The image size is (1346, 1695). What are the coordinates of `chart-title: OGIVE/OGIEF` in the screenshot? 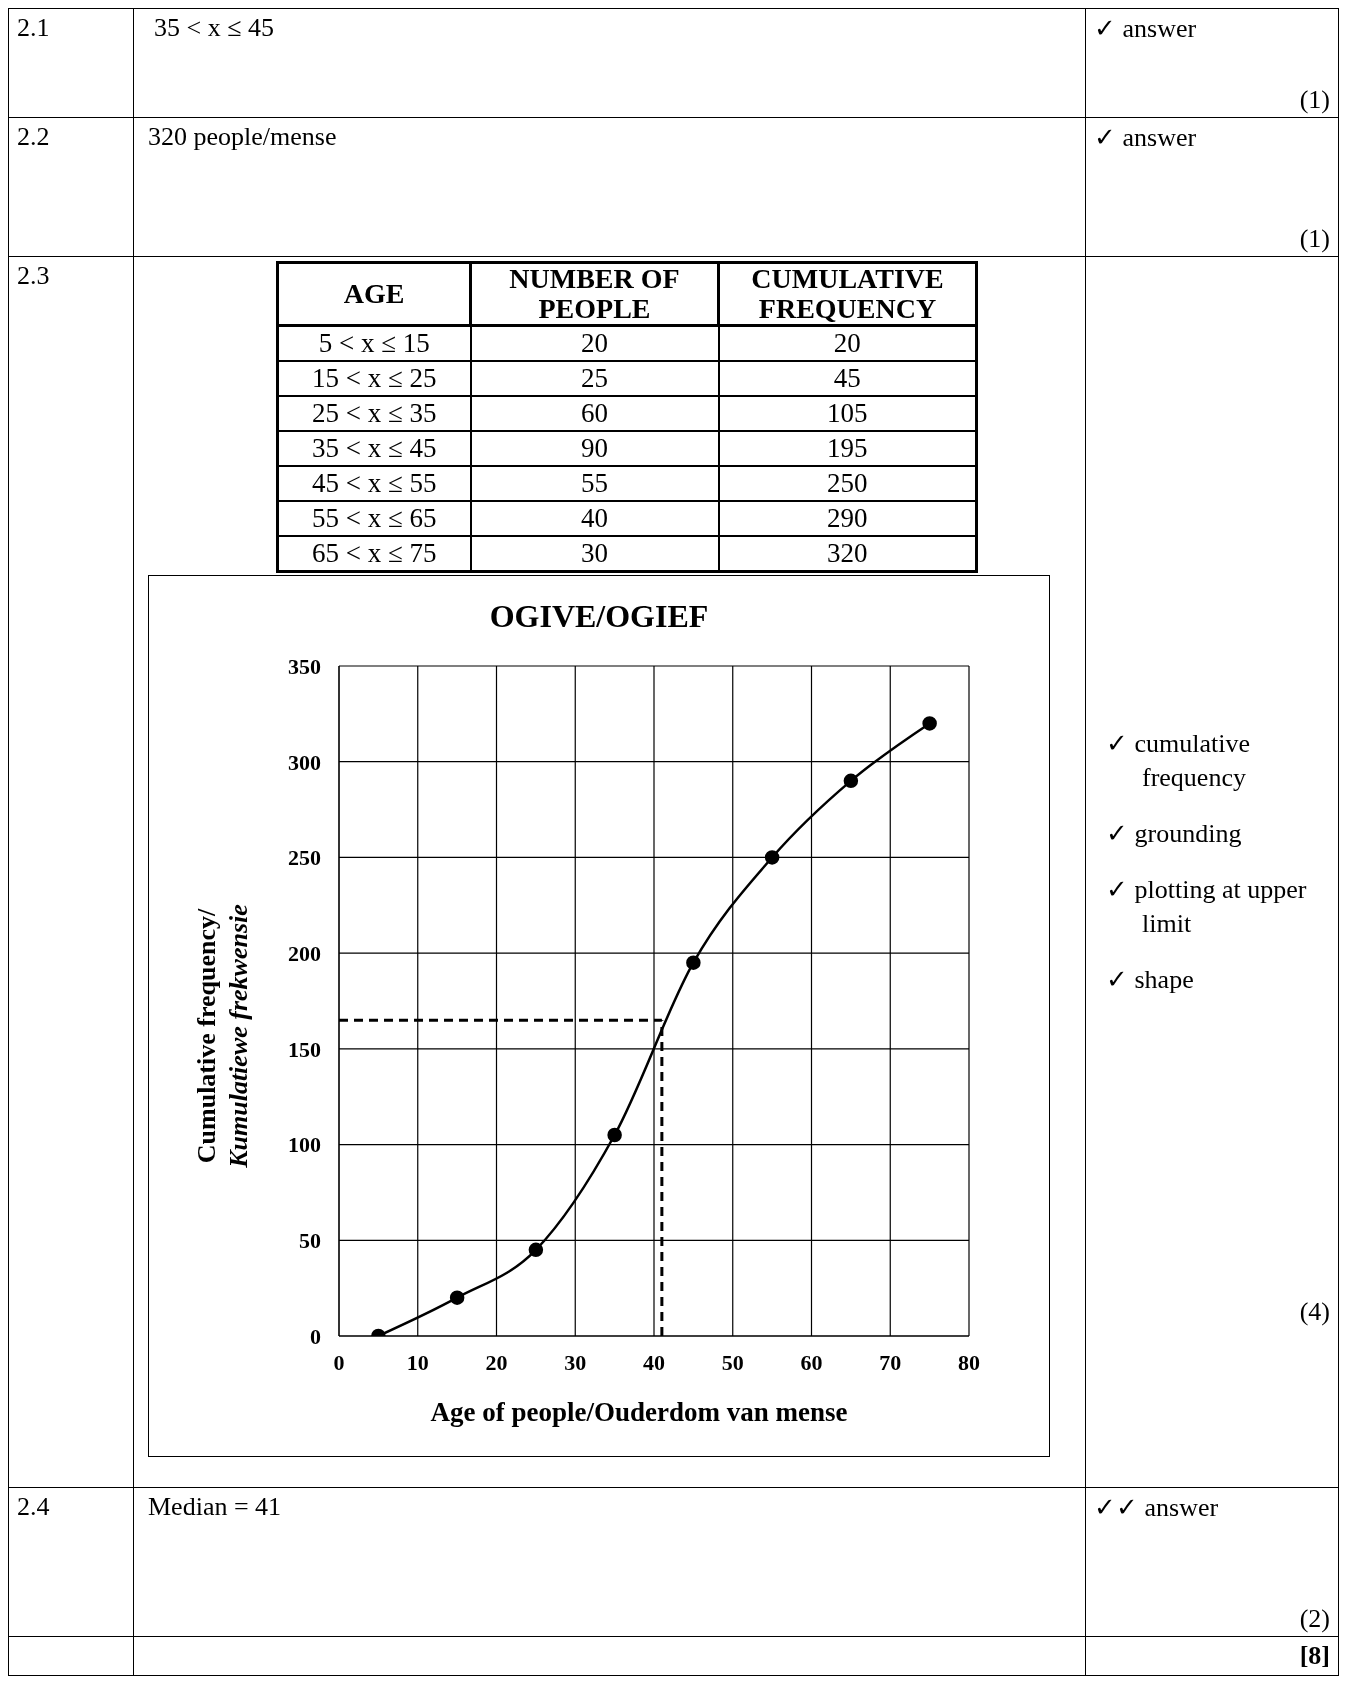 It's located at (599, 616).